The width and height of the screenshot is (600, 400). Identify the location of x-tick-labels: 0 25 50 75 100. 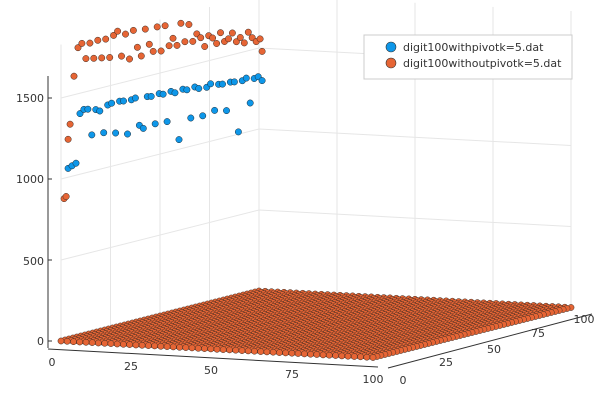
(216, 371).